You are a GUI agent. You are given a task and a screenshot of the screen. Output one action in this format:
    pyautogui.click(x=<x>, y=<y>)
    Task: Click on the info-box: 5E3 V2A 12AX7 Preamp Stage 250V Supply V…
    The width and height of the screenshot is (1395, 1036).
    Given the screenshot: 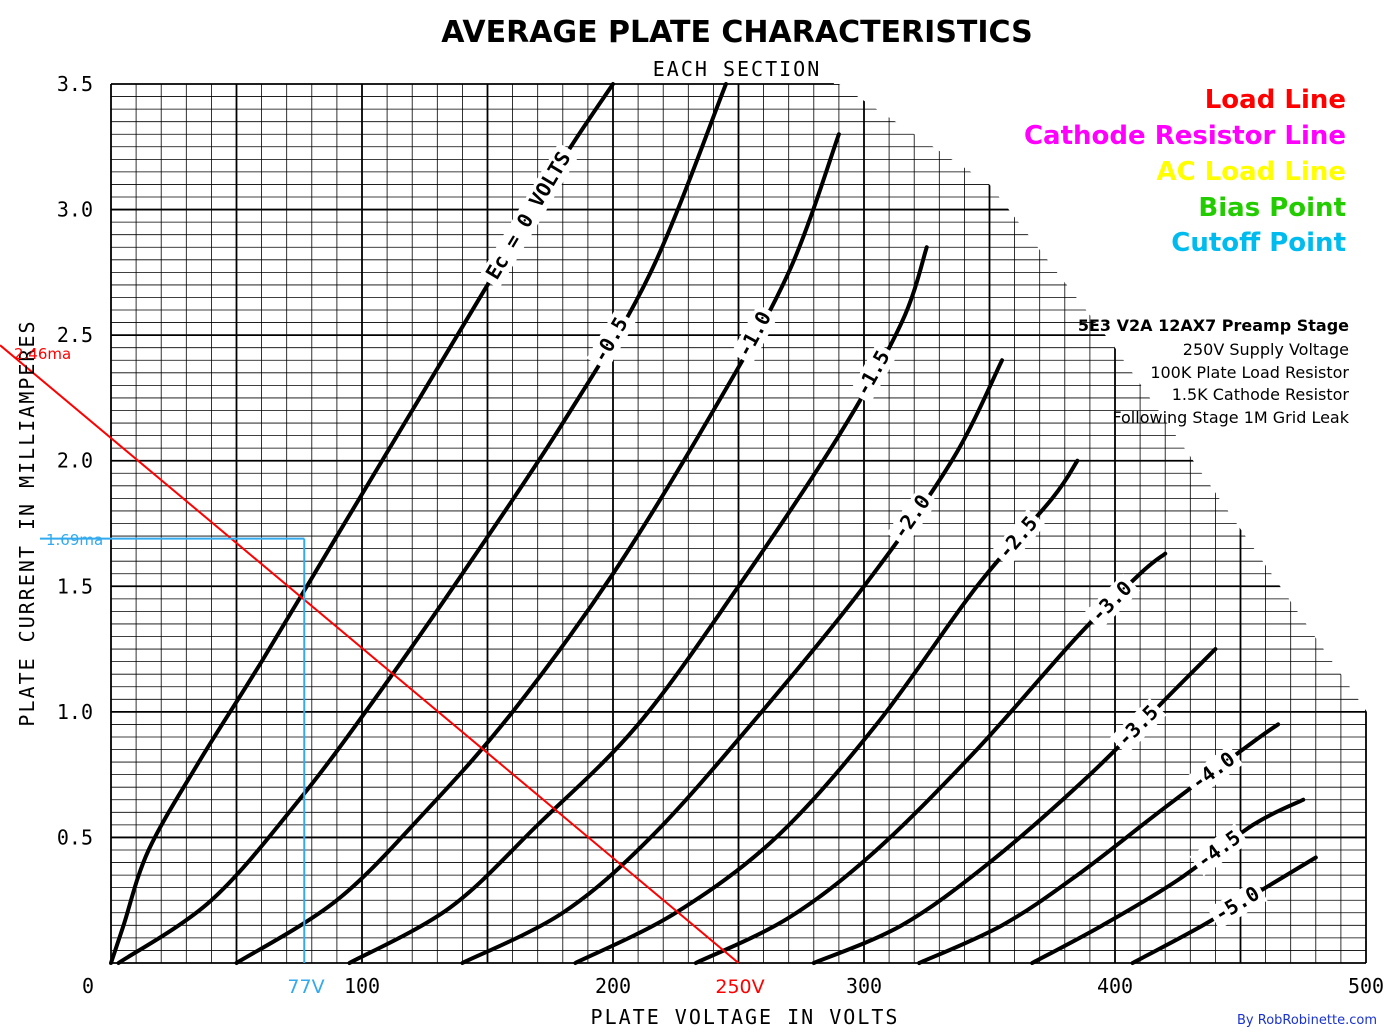 What is the action you would take?
    pyautogui.click(x=1214, y=371)
    